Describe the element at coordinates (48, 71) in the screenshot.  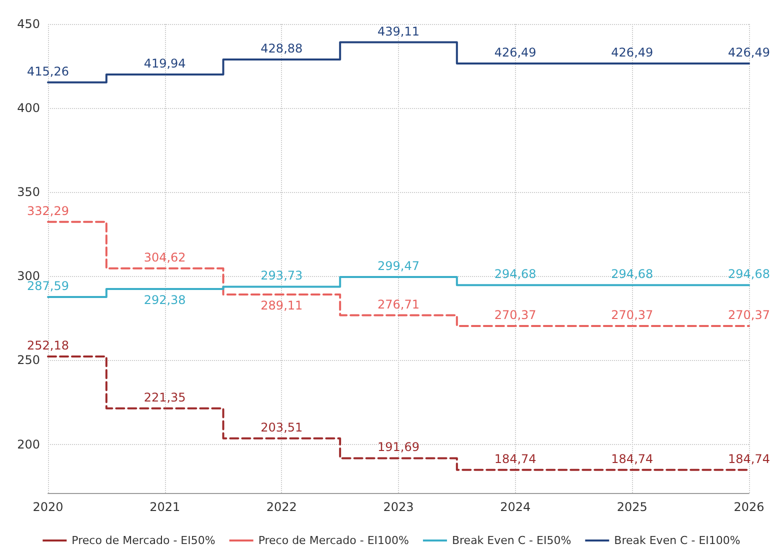
I see `data-label: 415,26` at that location.